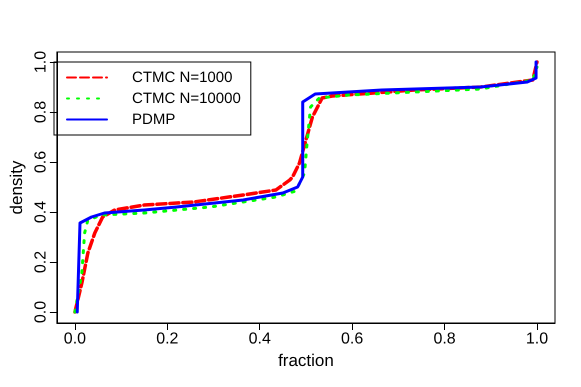 This screenshot has height=387, width=581. What do you see at coordinates (186, 98) in the screenshot?
I see `legend-label: CTMC N=10000` at bounding box center [186, 98].